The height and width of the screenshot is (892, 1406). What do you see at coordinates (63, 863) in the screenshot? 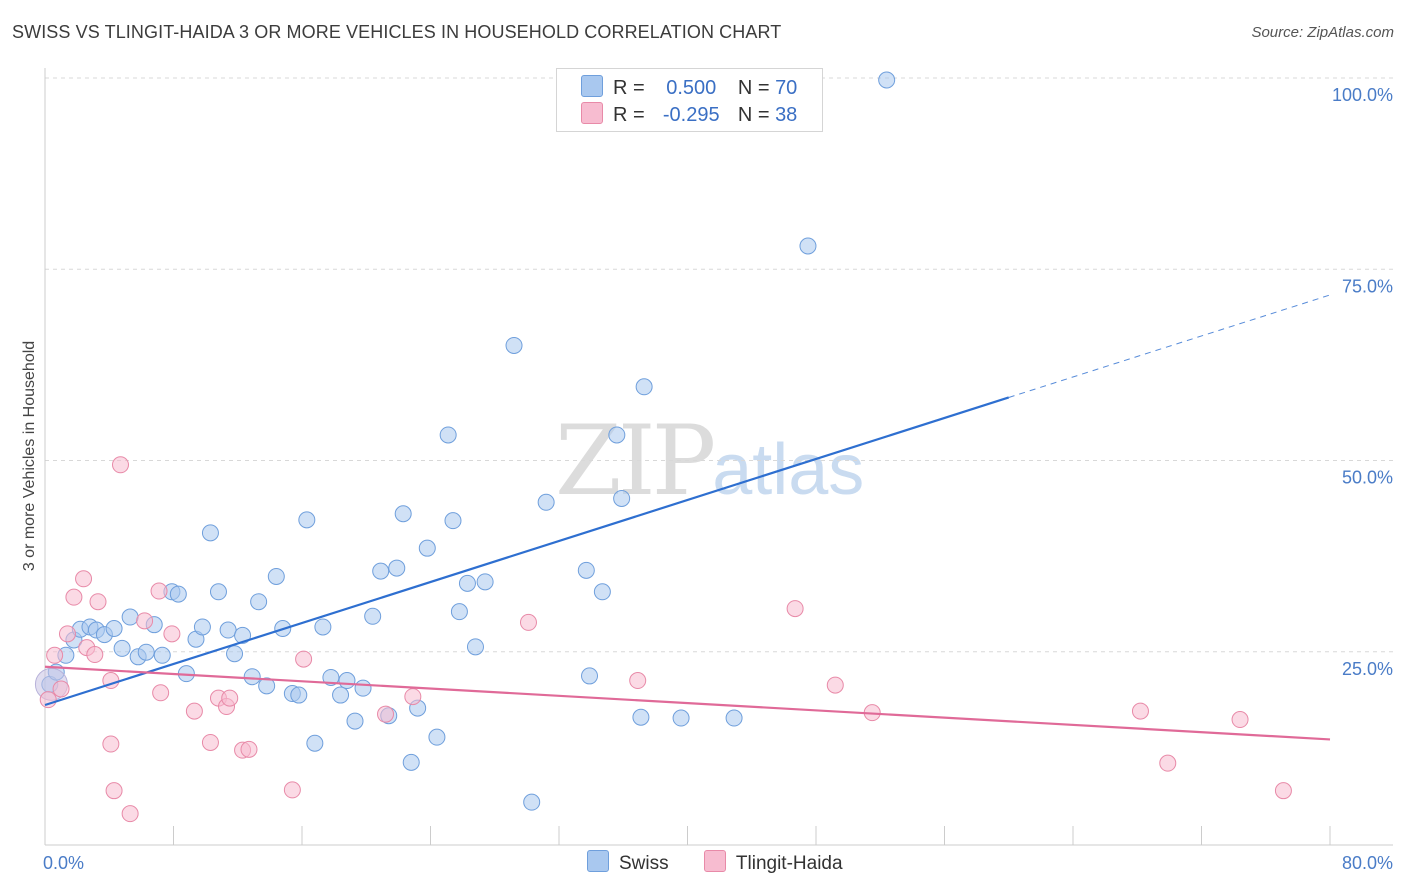
I see `x-tick-label: 0.0%` at bounding box center [63, 863].